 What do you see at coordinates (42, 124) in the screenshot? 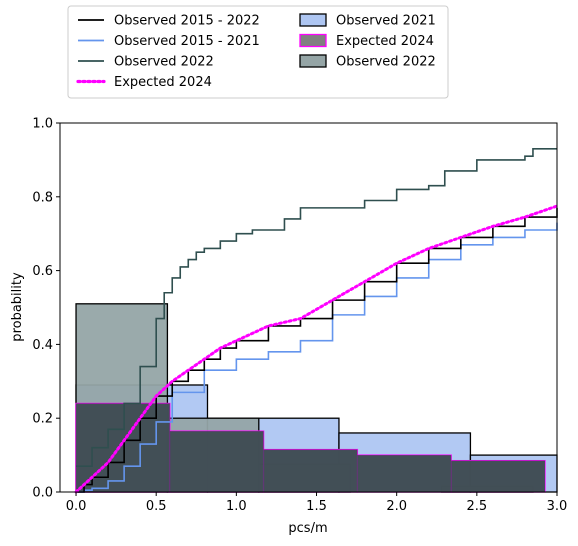
I see `y-tick-label: 1.0` at bounding box center [42, 124].